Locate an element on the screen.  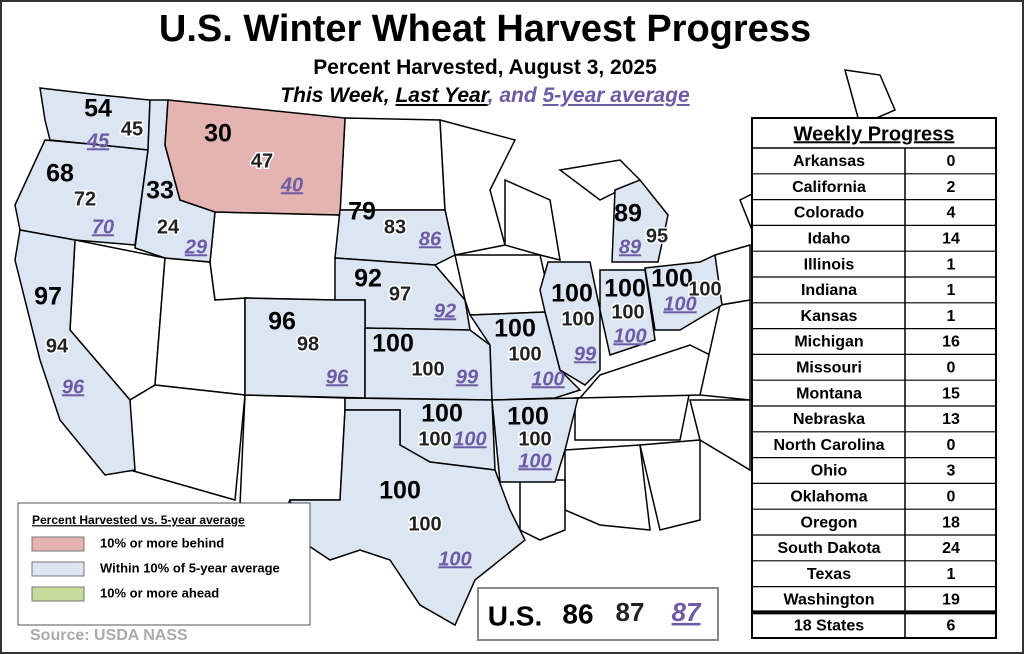
last-year: 72 is located at coordinates (85, 199).